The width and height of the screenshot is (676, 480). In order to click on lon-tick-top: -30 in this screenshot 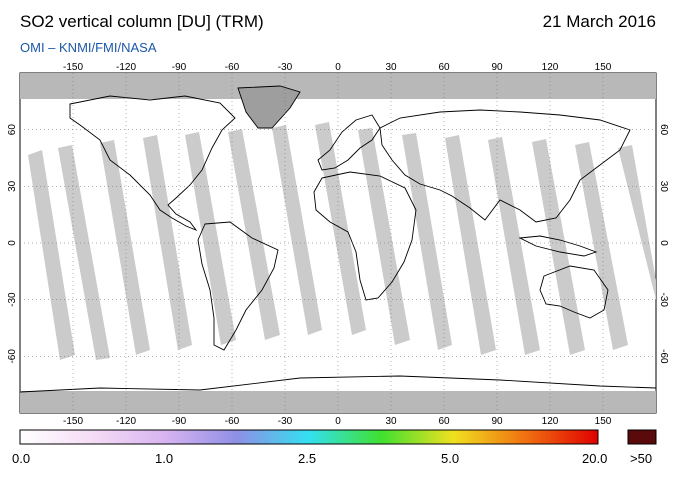, I will do `click(285, 67)`.